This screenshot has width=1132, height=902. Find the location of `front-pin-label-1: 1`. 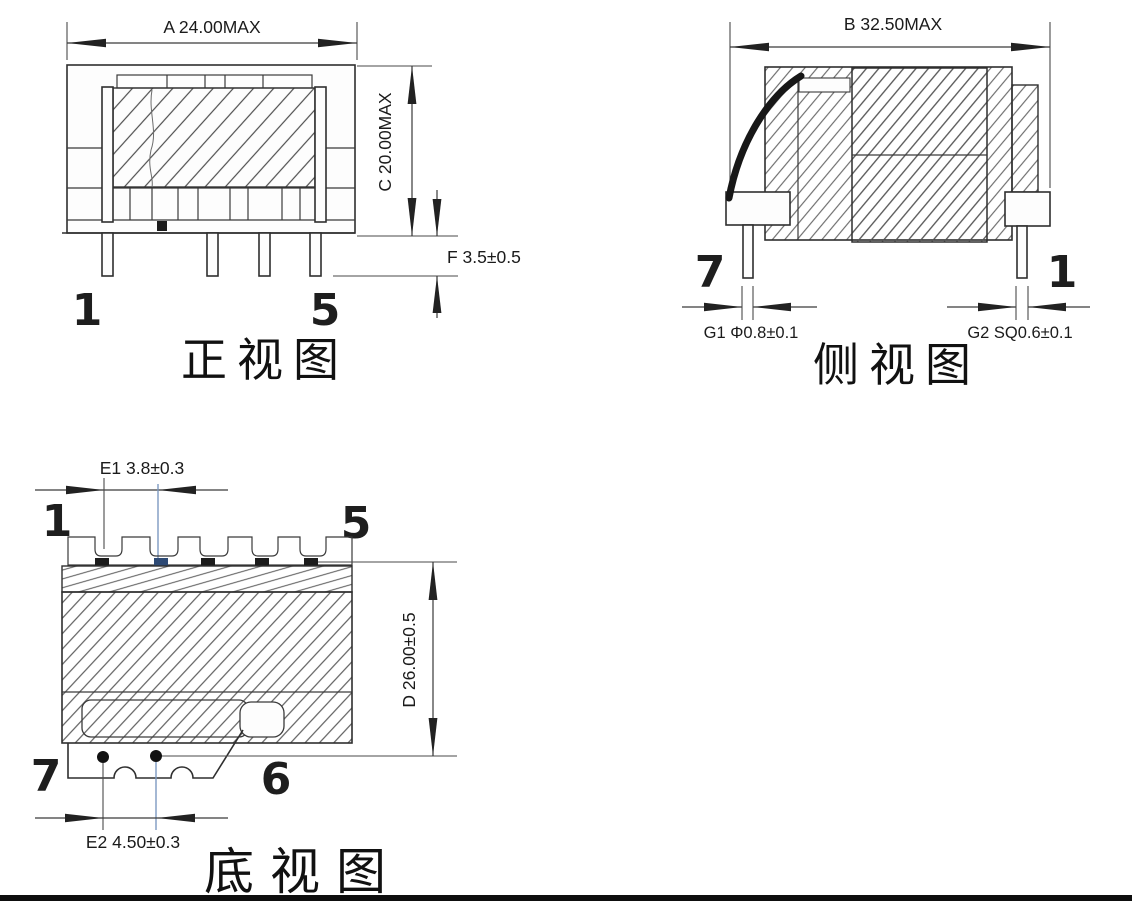

front-pin-label-1: 1 is located at coordinates (87, 310).